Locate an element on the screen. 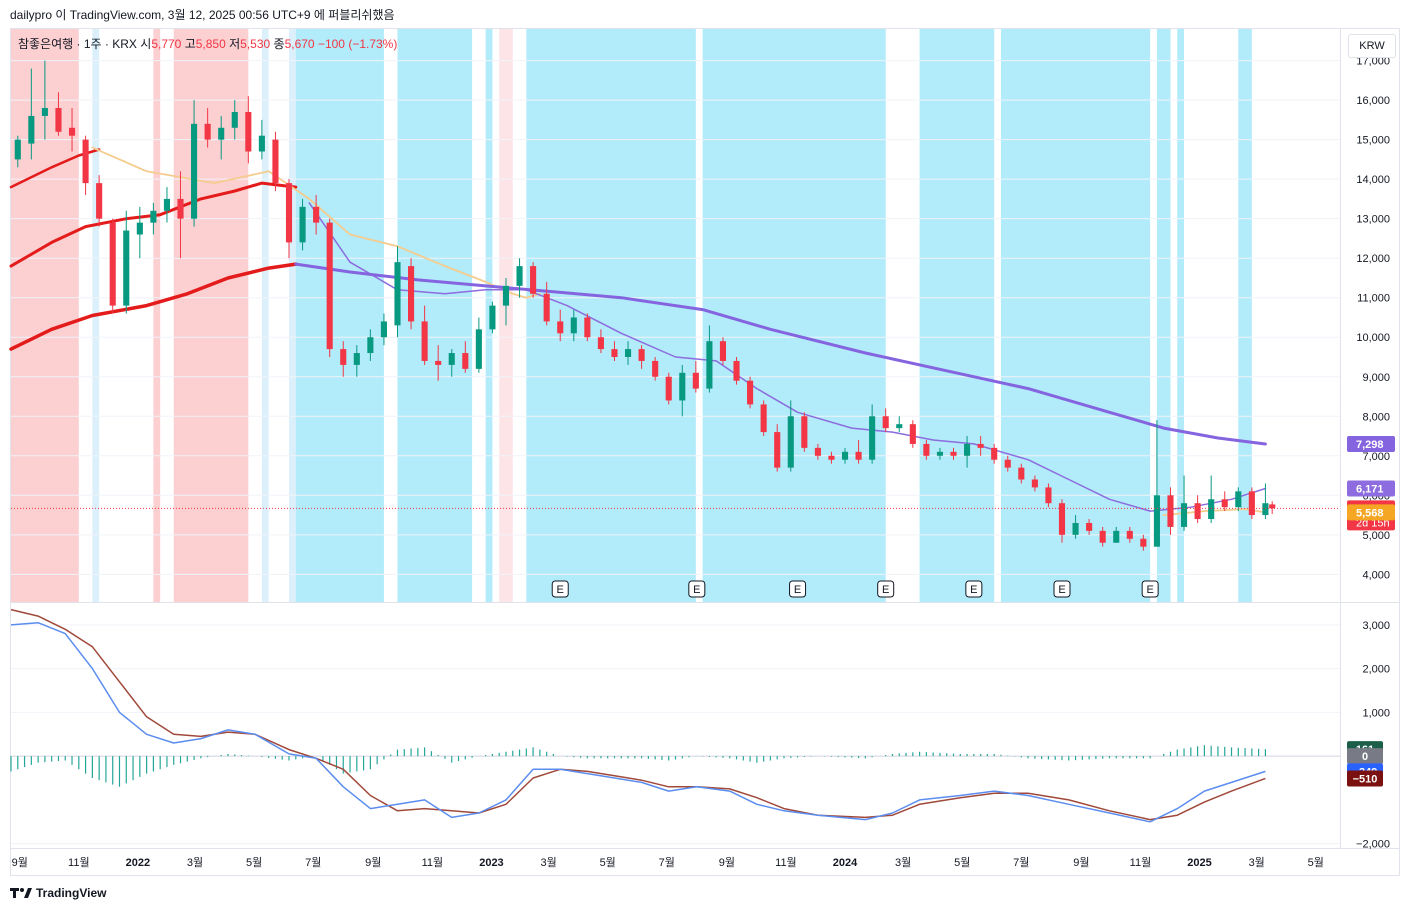 Image resolution: width=1410 pixels, height=912 pixels. symbol-name: 참좋은여행 · 1주 · KRX is located at coordinates (77, 44).